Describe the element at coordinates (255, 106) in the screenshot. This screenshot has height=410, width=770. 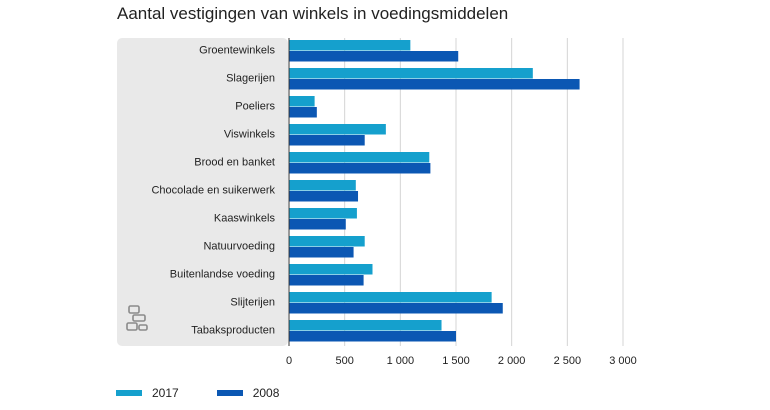
I see `category-label: Poeliers` at that location.